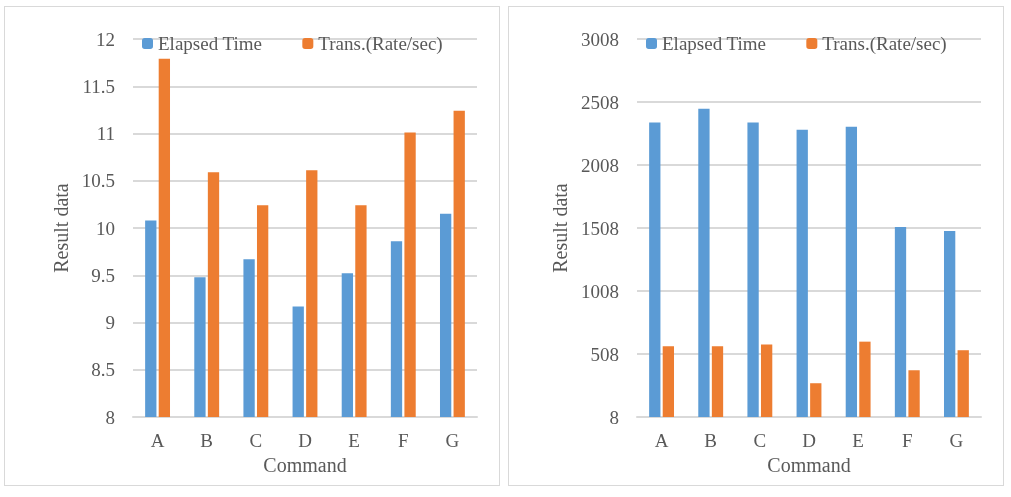  What do you see at coordinates (600, 165) in the screenshot?
I see `y-tick-label: 2008` at bounding box center [600, 165].